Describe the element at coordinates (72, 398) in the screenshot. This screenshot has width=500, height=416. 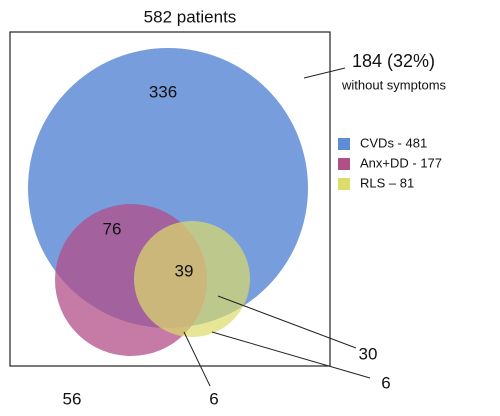
I see `region-label: 56` at that location.